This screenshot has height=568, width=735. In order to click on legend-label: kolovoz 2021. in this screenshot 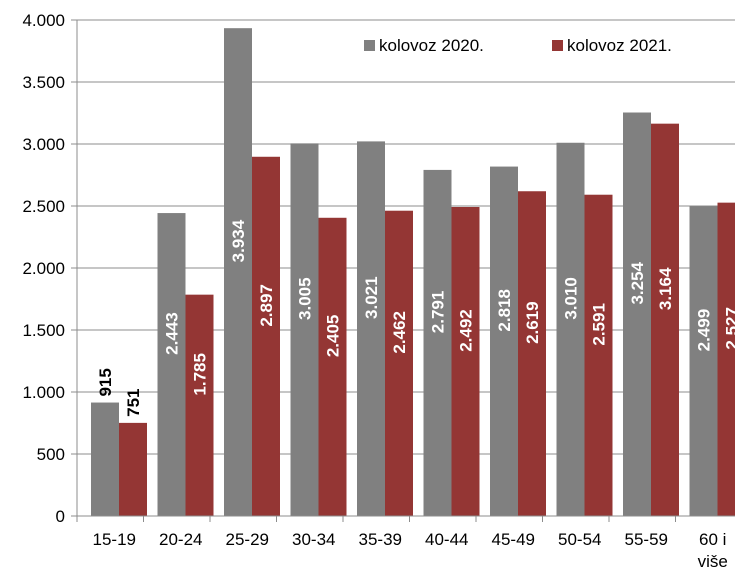, I will do `click(619, 45)`.